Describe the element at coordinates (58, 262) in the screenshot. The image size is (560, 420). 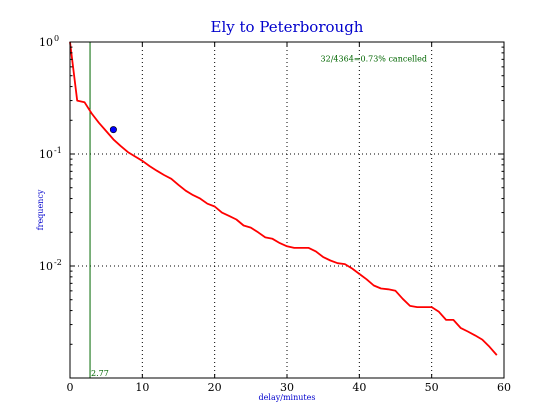
I see `y-tick-exponent: -2` at that location.